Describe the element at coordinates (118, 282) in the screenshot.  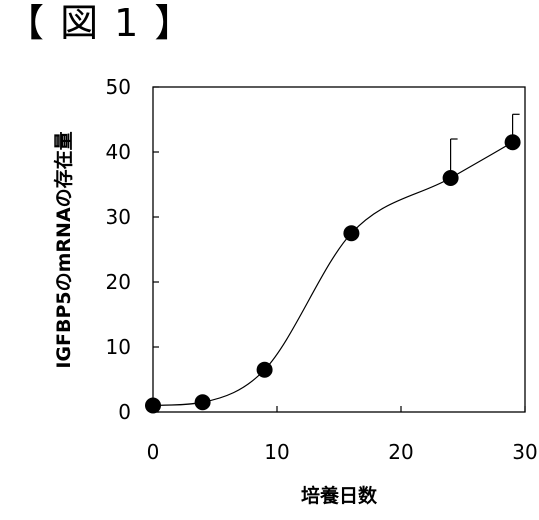
I see `y-tick-label: 20` at that location.